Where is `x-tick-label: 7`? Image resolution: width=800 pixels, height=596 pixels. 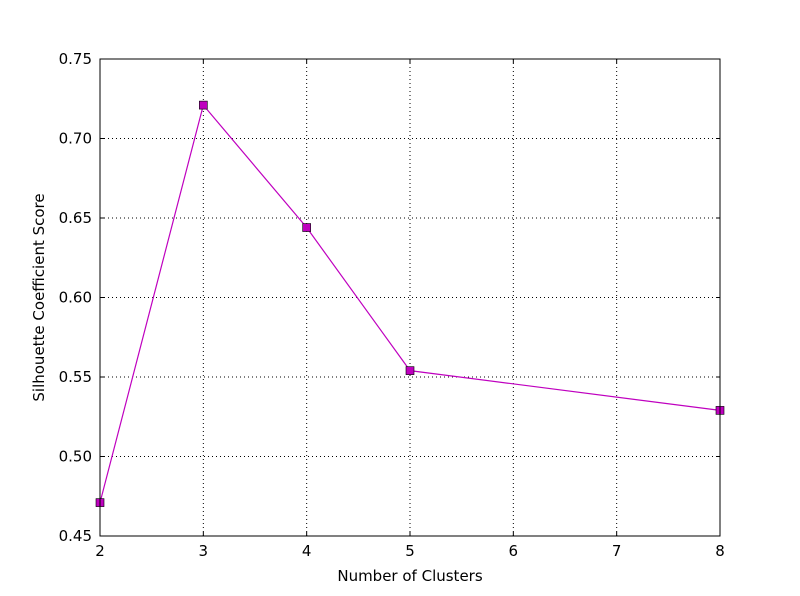
x-tick-label: 7 is located at coordinates (617, 551).